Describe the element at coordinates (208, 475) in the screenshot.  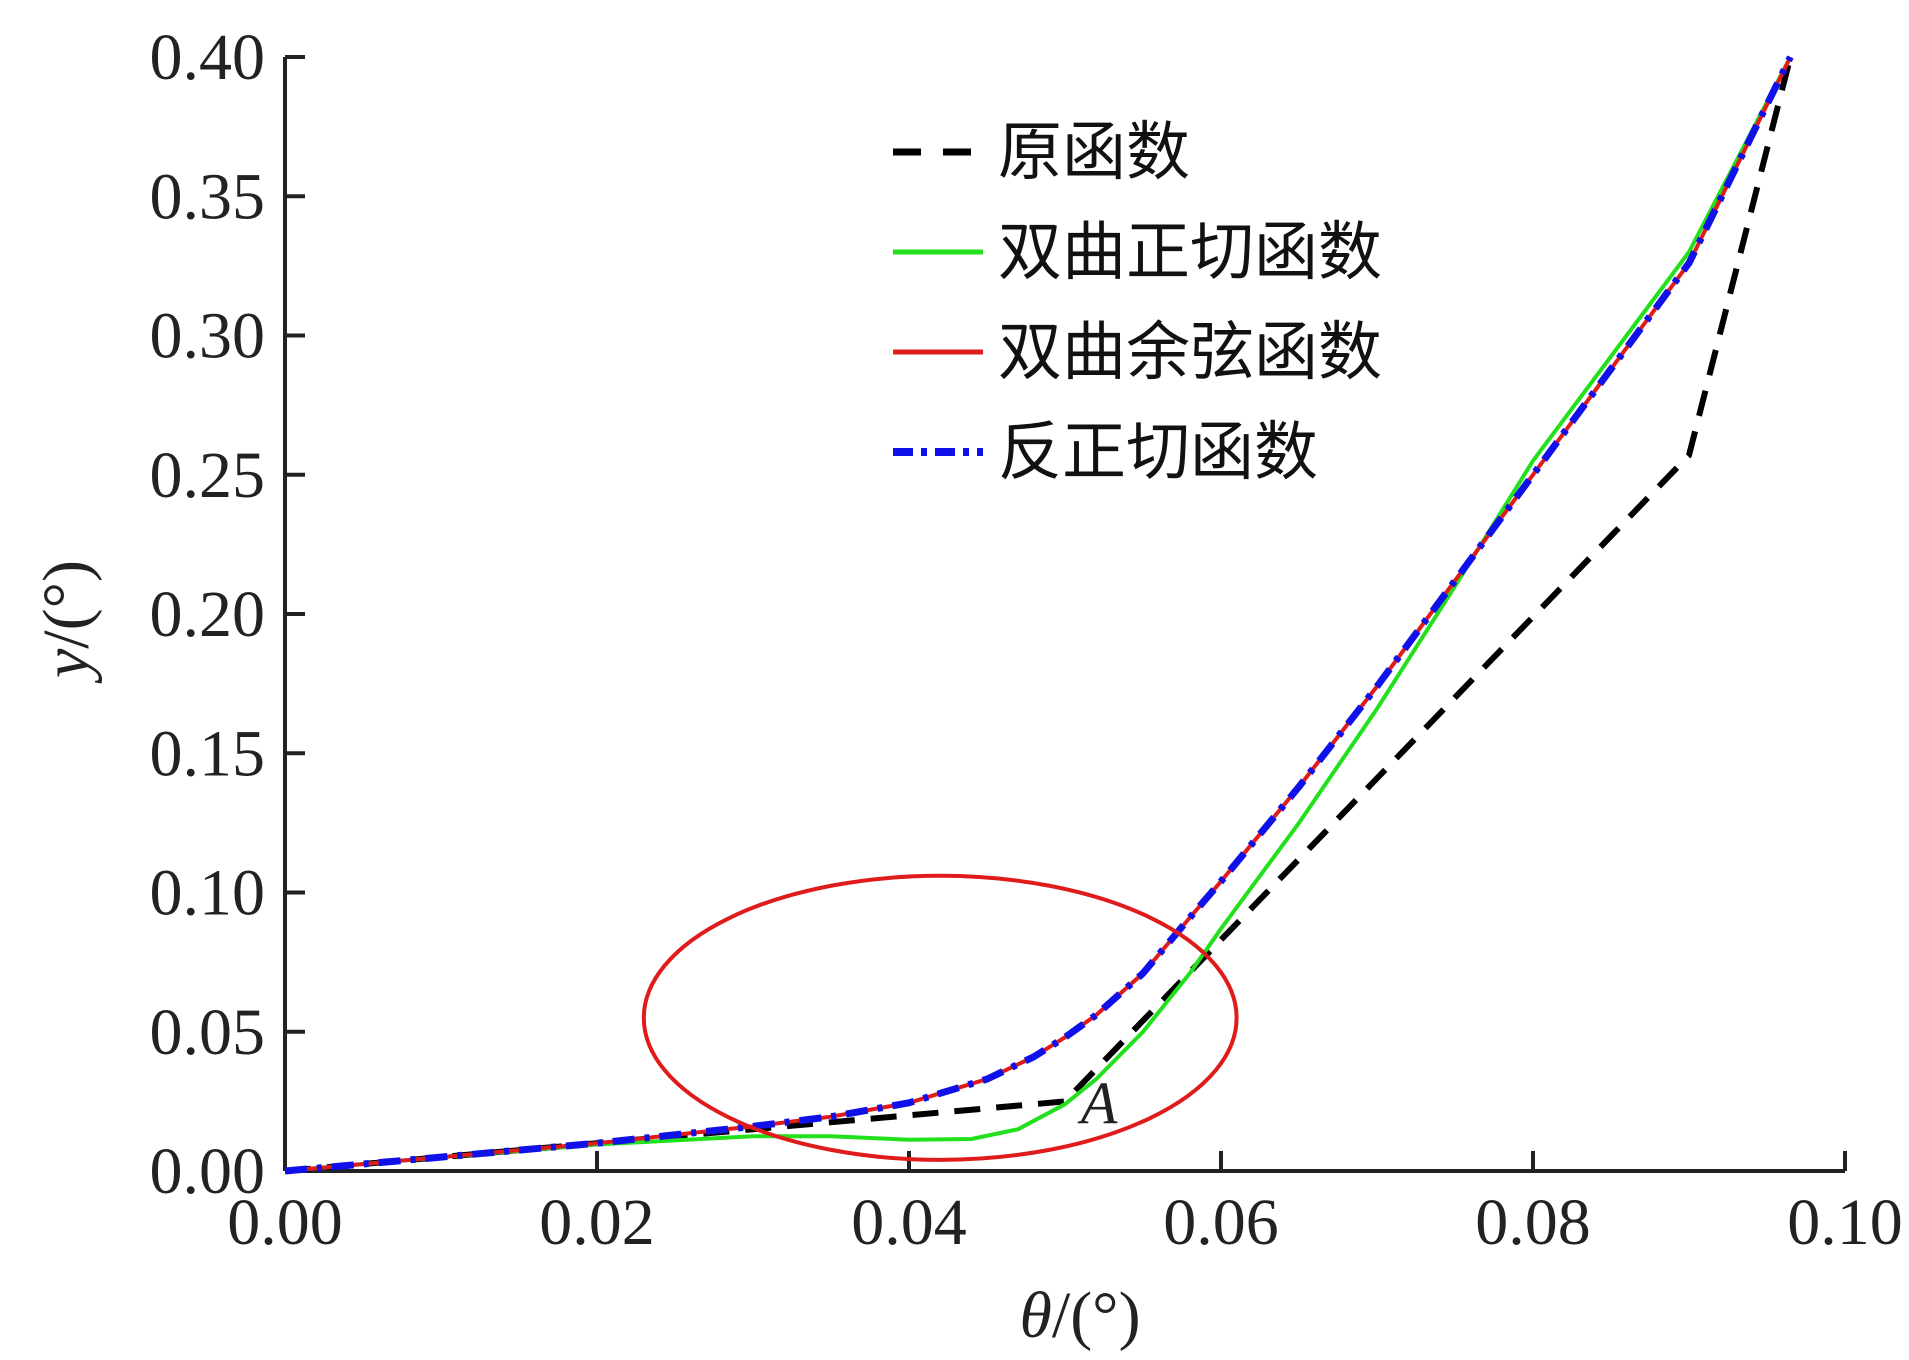
I see `y-tick-label: 0.25` at that location.